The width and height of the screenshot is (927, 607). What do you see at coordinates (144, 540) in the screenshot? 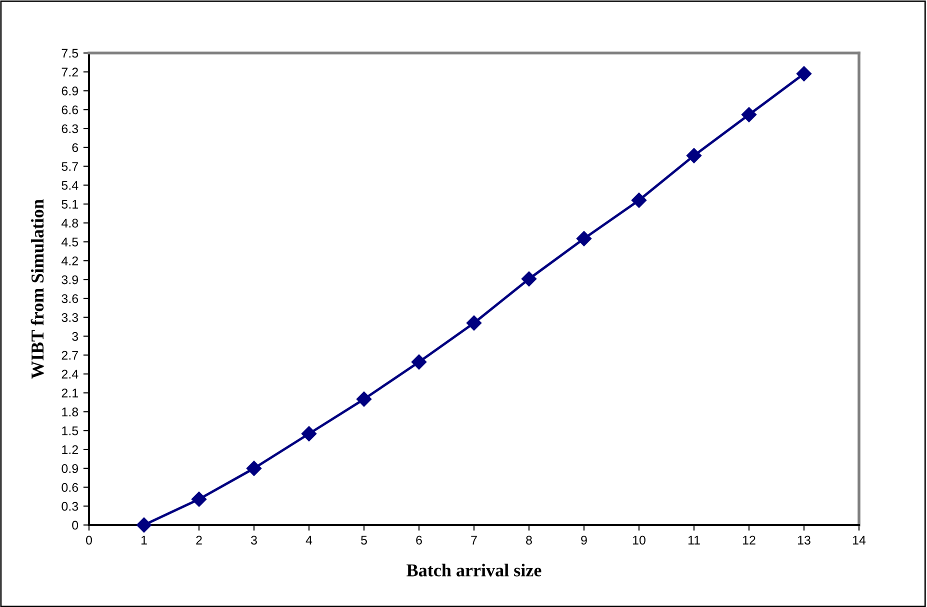
I see `x-tick-label: 1` at bounding box center [144, 540].